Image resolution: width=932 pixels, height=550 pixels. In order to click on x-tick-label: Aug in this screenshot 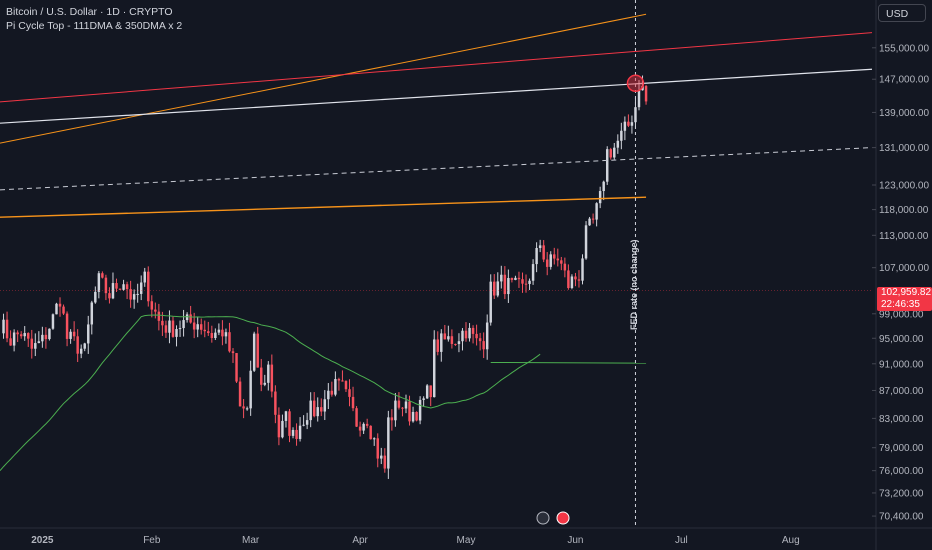, I will do `click(791, 540)`.